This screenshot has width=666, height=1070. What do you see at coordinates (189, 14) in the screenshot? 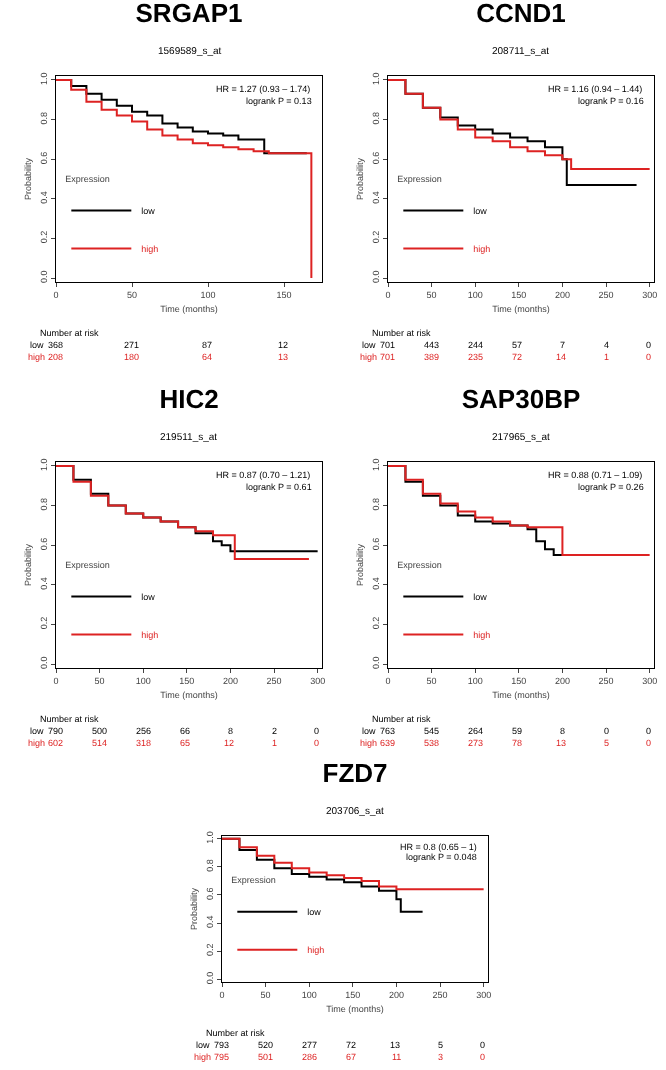
I see `chart-title: SRGAP1` at bounding box center [189, 14].